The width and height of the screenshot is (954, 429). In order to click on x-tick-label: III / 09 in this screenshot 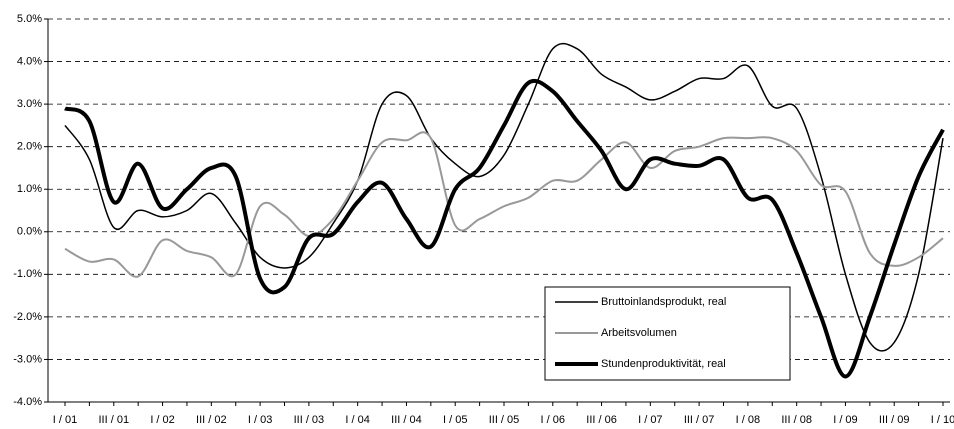, I will do `click(894, 420)`.